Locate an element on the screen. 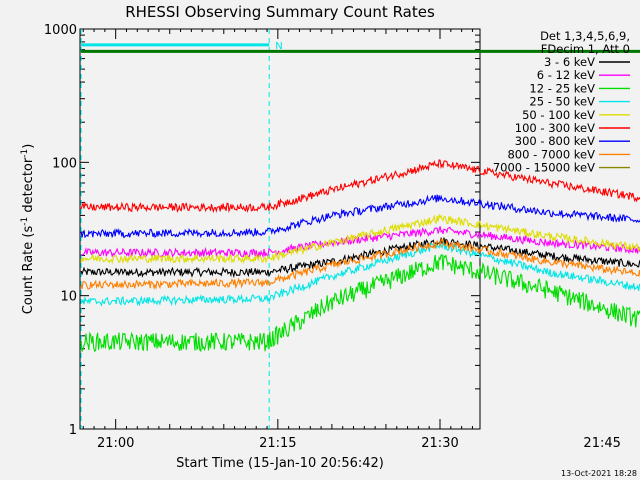 The width and height of the screenshot is (640, 480). footer-timestamp: 13-Oct-2021 18:28 is located at coordinates (599, 473).